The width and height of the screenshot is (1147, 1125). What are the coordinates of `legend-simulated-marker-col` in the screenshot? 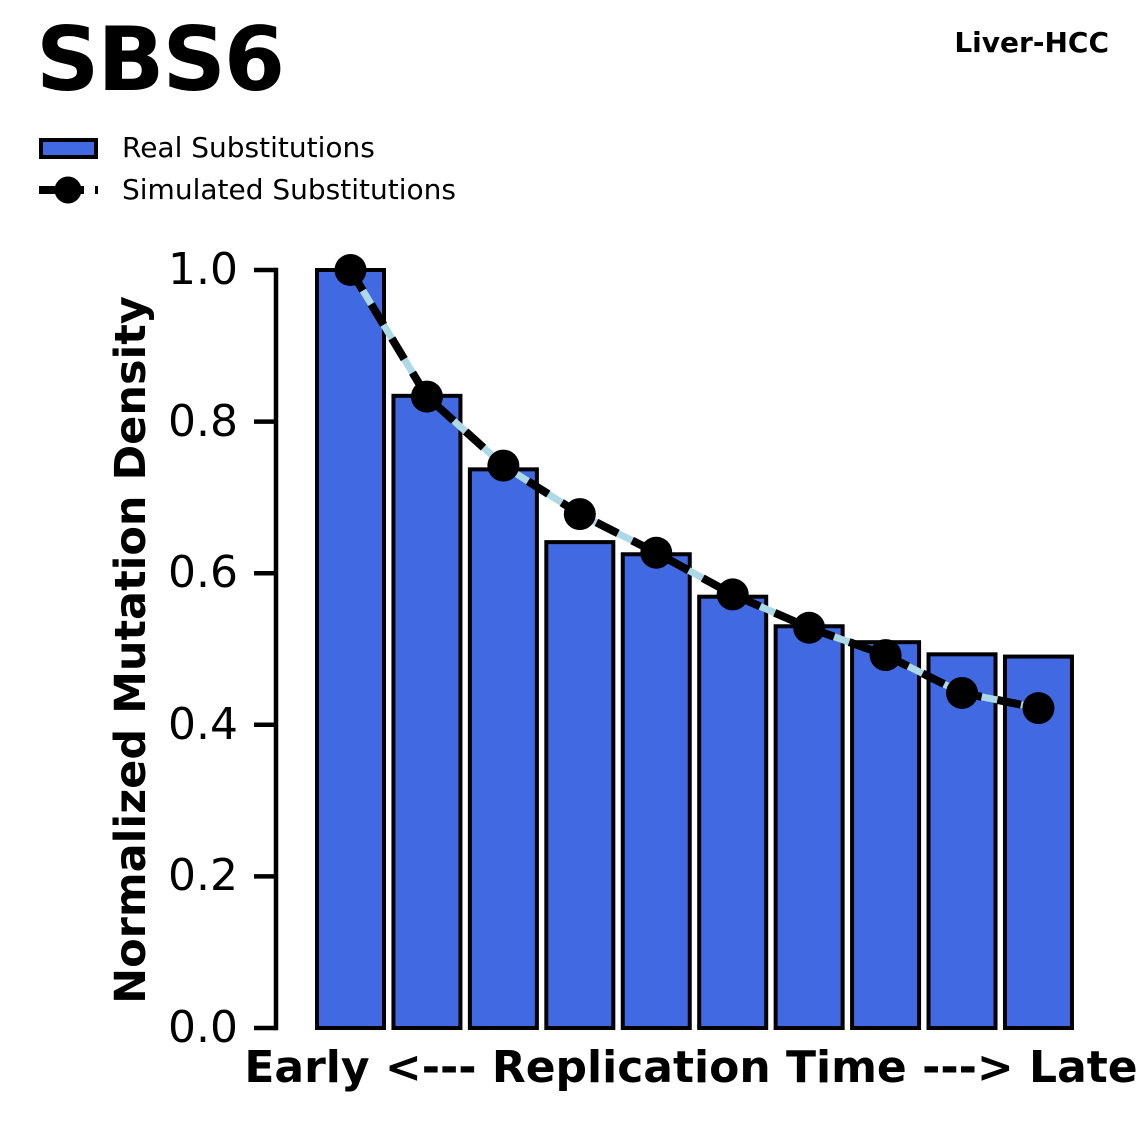 It's located at (68, 190).